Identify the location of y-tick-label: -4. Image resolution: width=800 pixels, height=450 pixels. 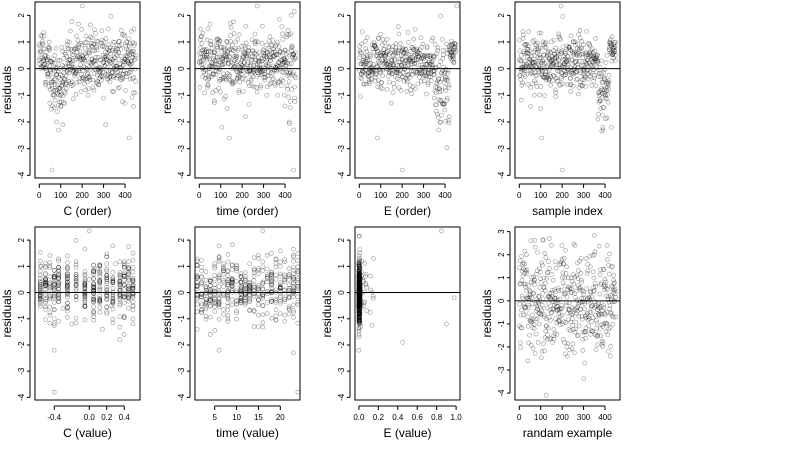
(21, 175).